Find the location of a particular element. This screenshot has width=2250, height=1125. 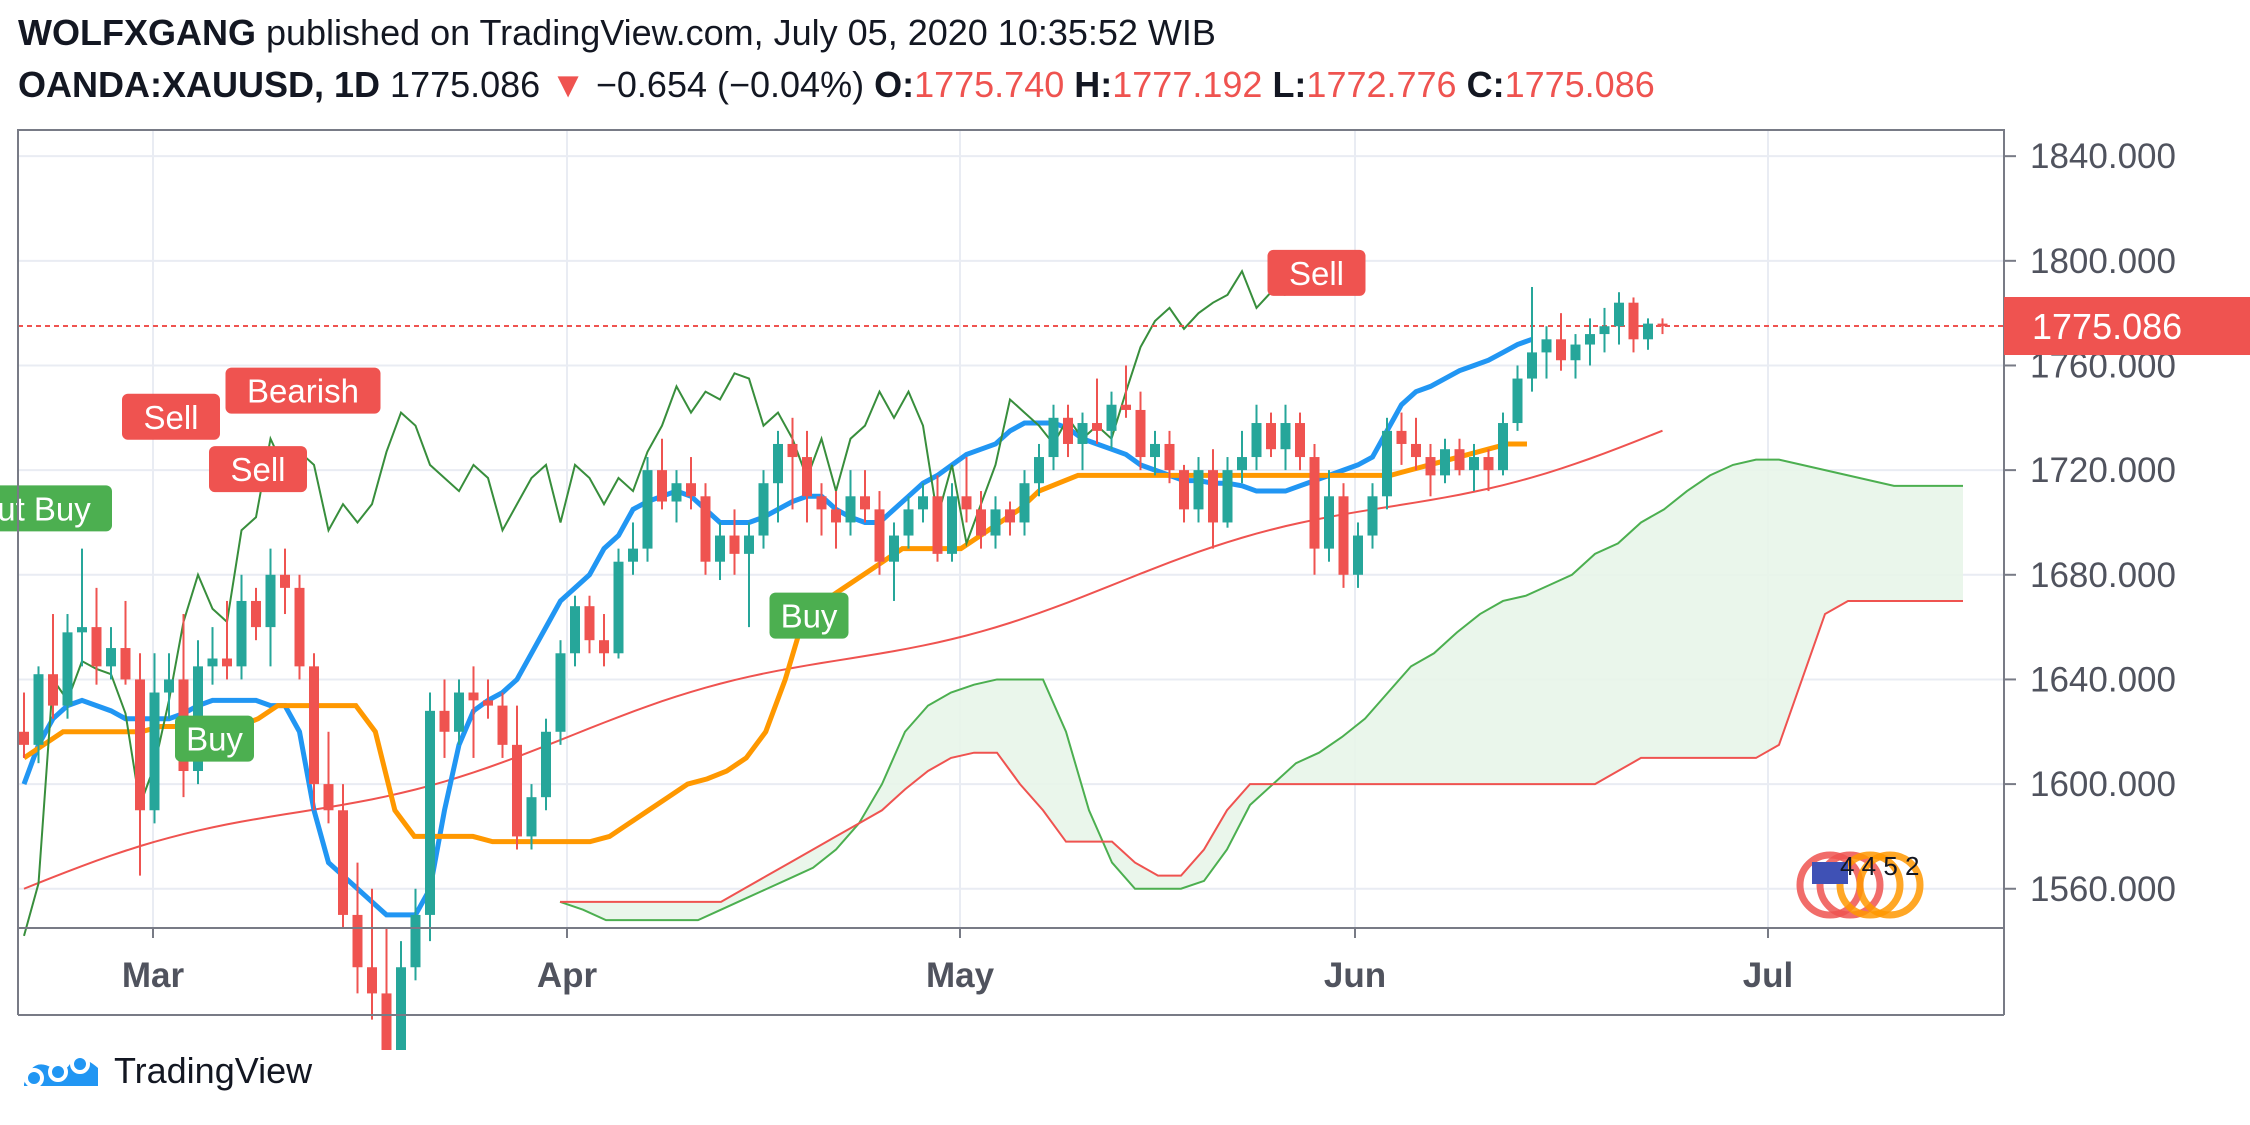

last-price-badge is located at coordinates (2127, 326).